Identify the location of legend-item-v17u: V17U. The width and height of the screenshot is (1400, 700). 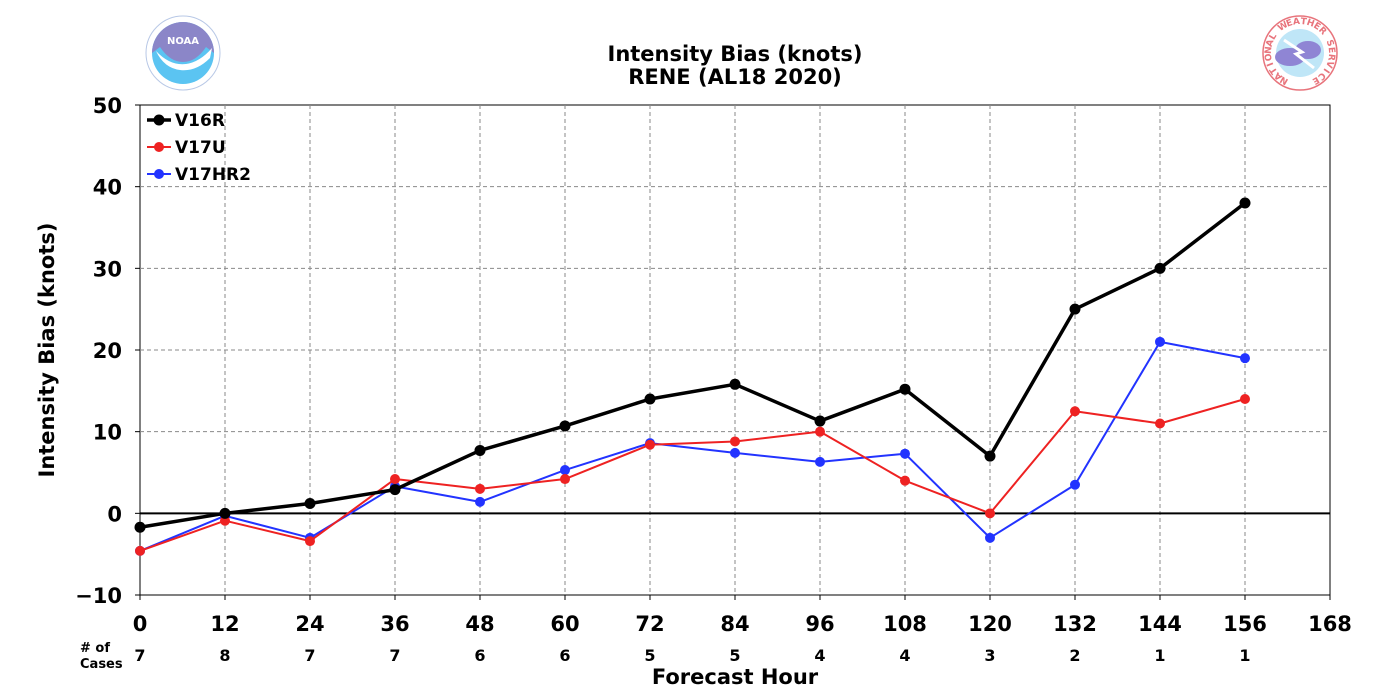
(186, 148).